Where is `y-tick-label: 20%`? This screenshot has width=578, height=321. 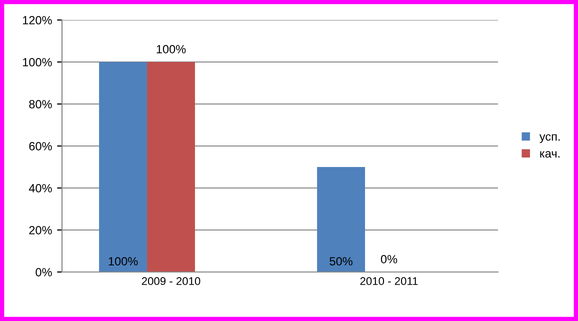 y-tick-label: 20% is located at coordinates (40, 230).